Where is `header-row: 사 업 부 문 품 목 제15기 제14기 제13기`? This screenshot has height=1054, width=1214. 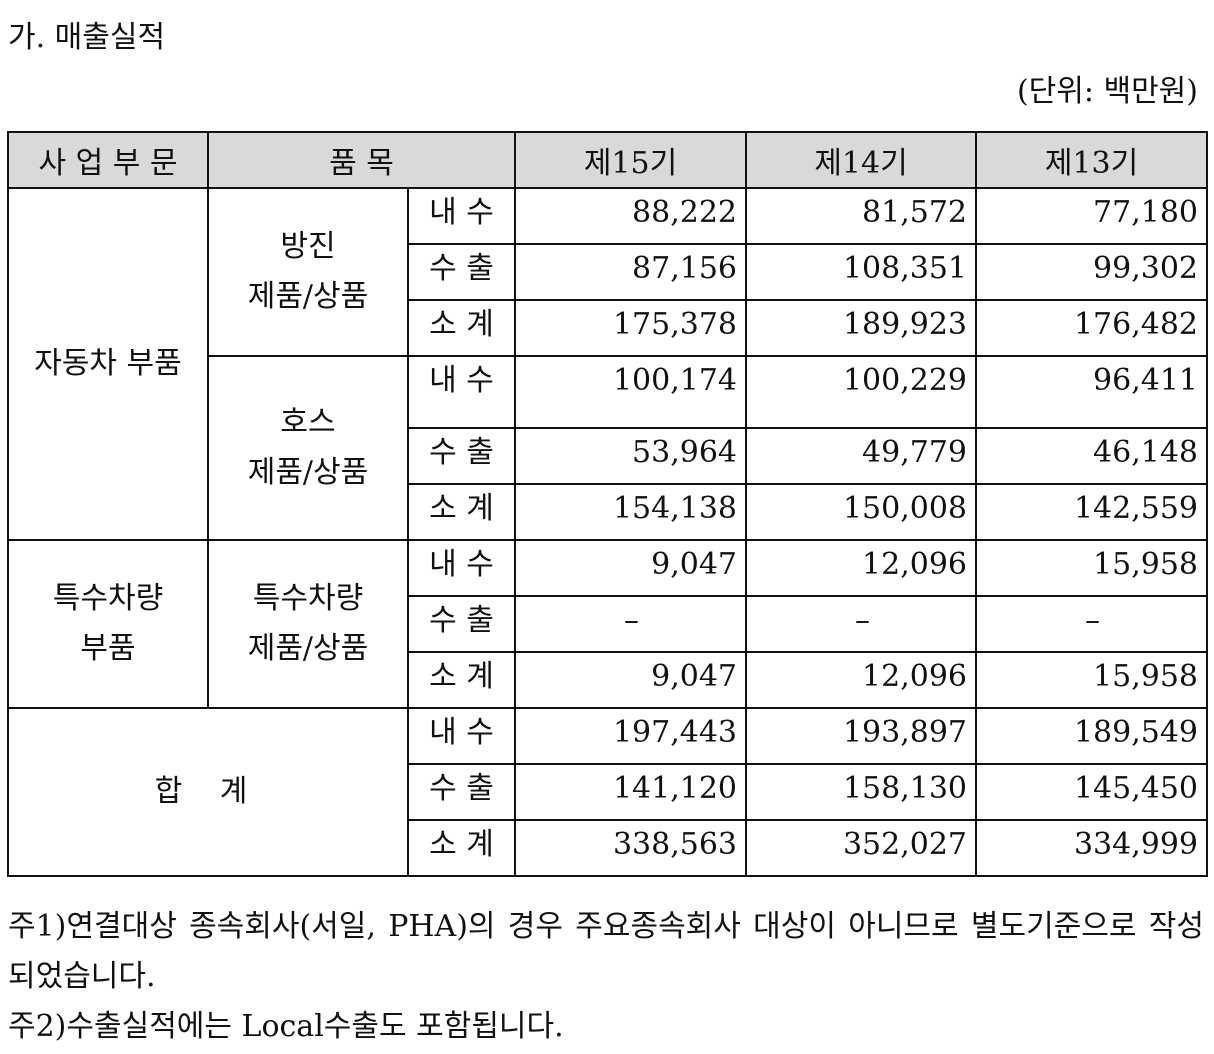 header-row: 사 업 부 문 품 목 제15기 제14기 제13기 is located at coordinates (607, 160).